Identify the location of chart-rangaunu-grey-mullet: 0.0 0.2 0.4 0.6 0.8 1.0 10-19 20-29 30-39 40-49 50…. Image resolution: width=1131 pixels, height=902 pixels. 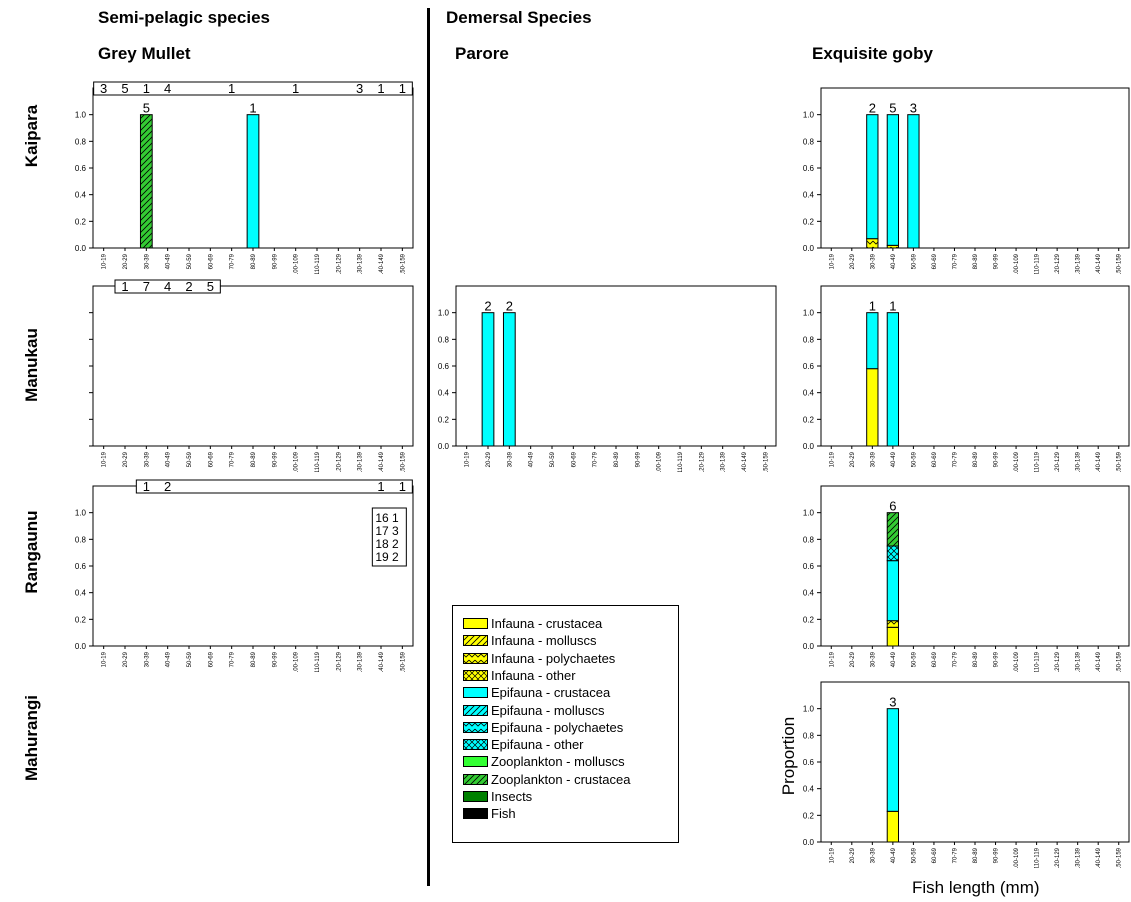
(244, 575).